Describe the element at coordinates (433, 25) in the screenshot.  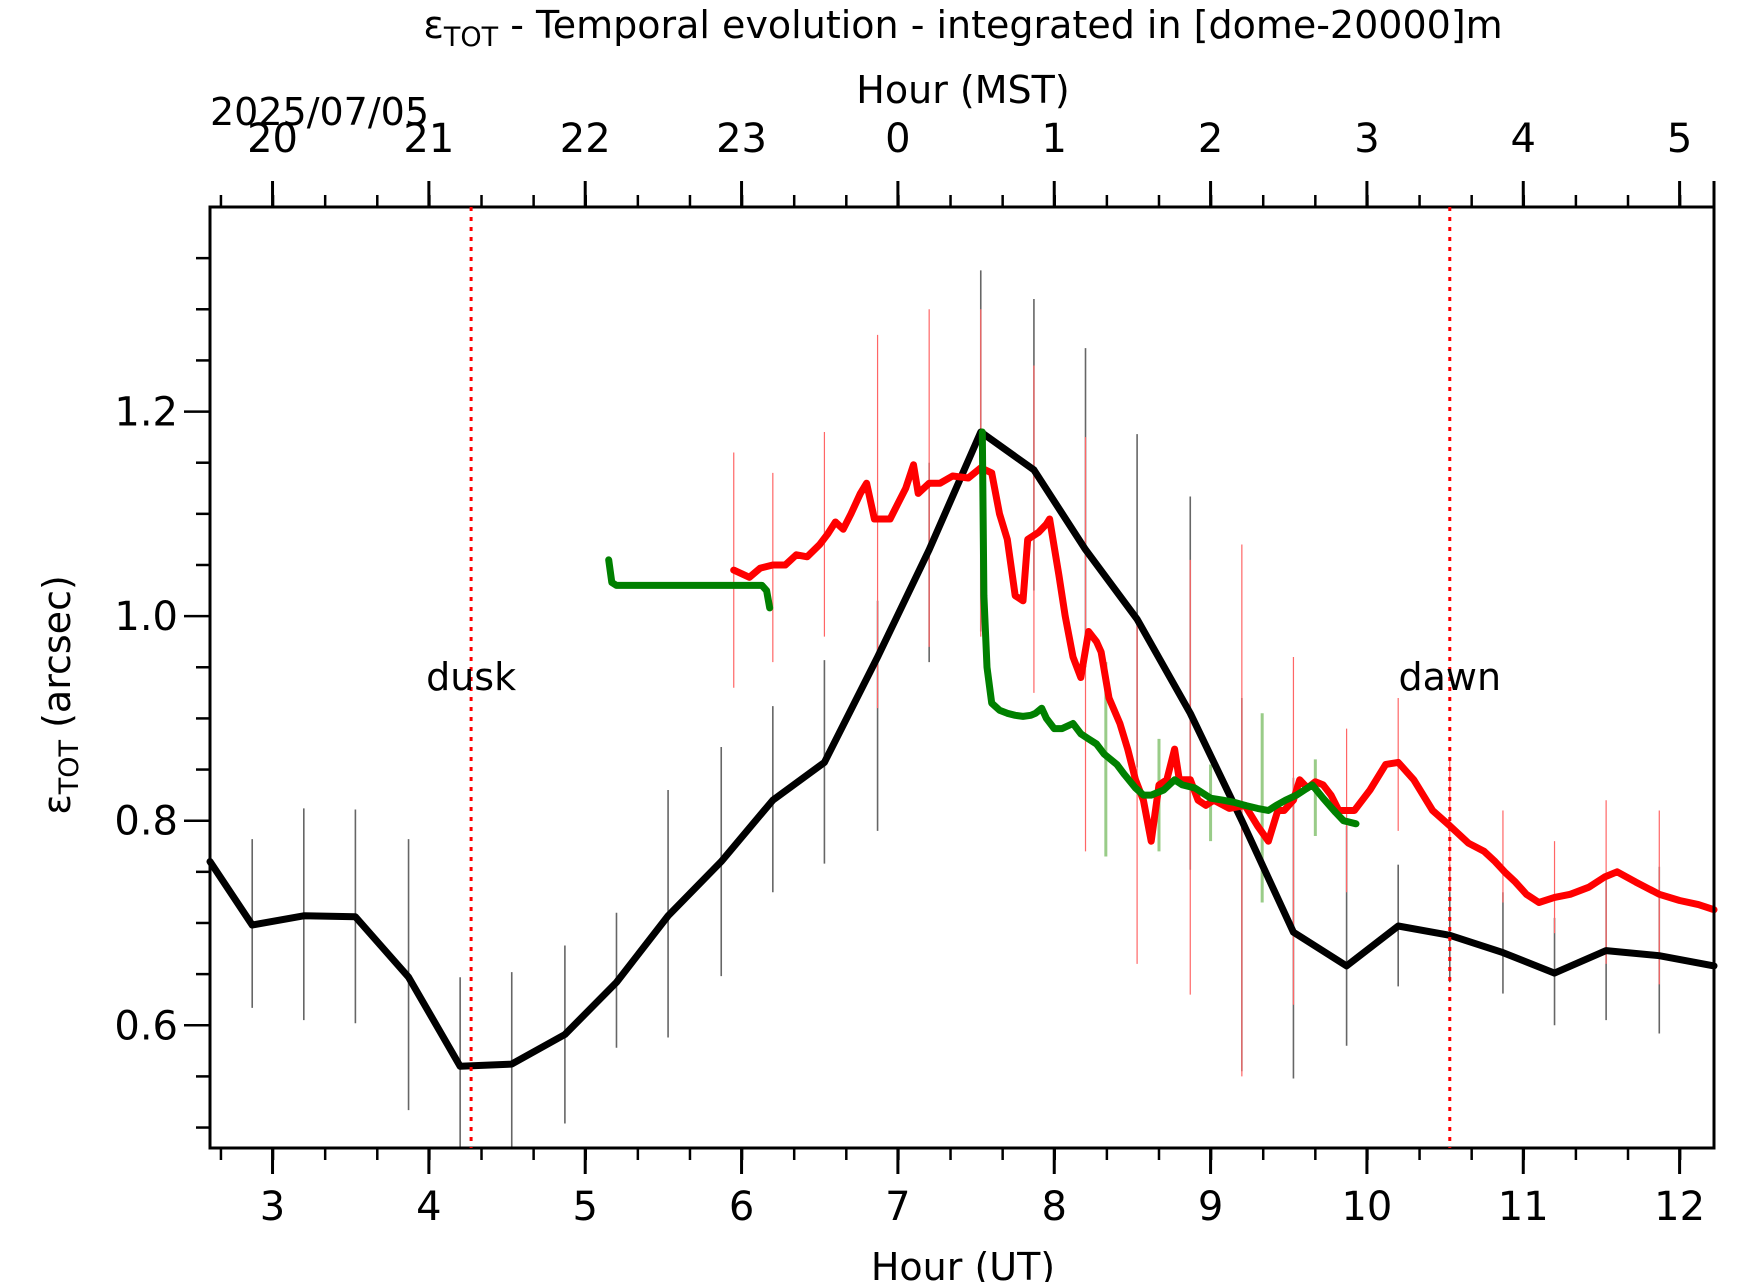
I see `title-symbol: ε` at that location.